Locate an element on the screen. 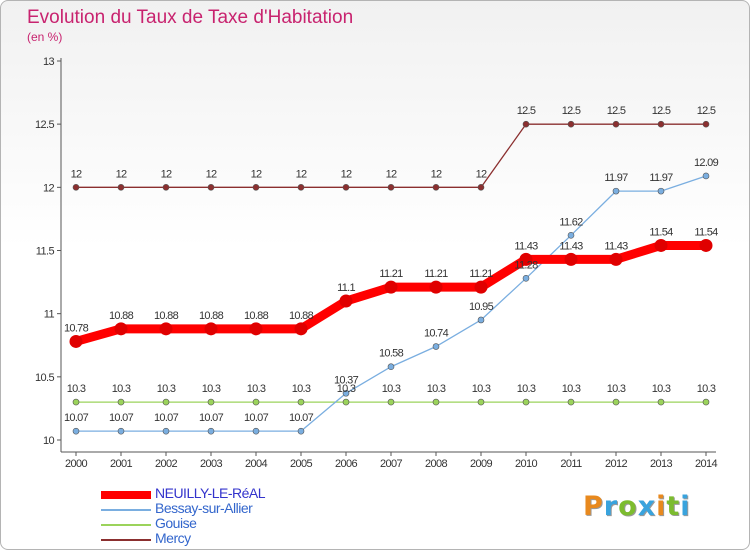 The height and width of the screenshot is (550, 750). data-label: 11.28 is located at coordinates (526, 265).